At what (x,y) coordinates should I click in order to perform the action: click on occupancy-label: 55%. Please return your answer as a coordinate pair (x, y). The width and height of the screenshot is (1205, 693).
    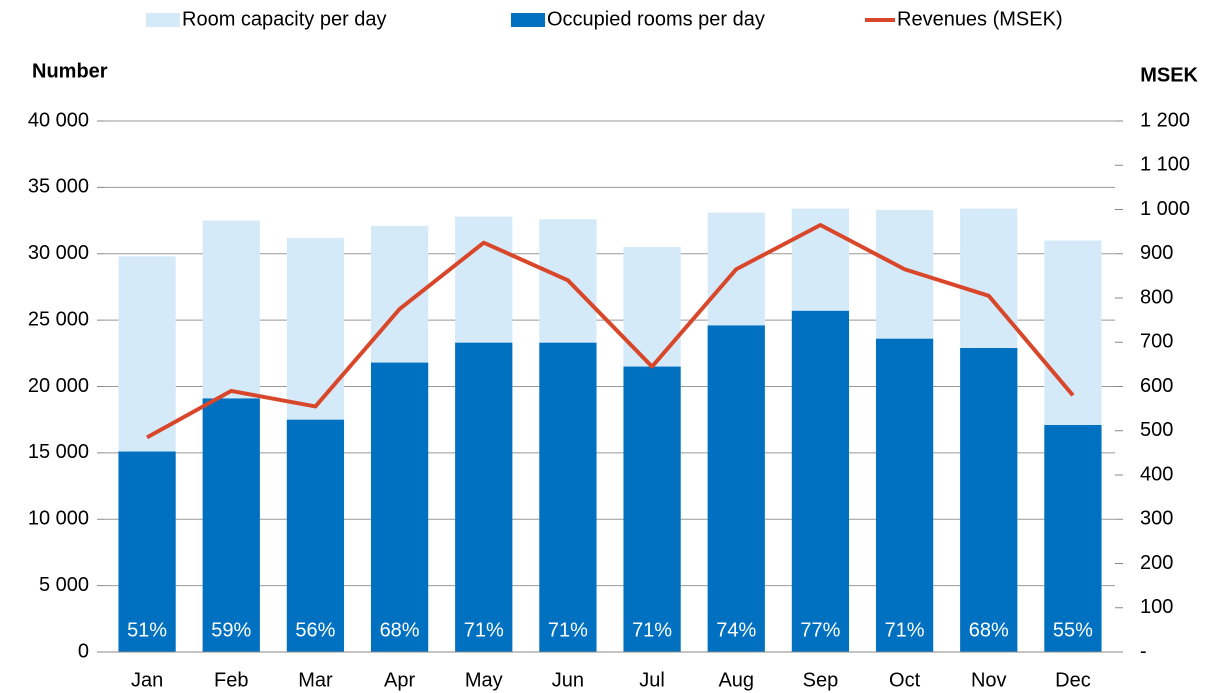
    Looking at the image, I should click on (1073, 630).